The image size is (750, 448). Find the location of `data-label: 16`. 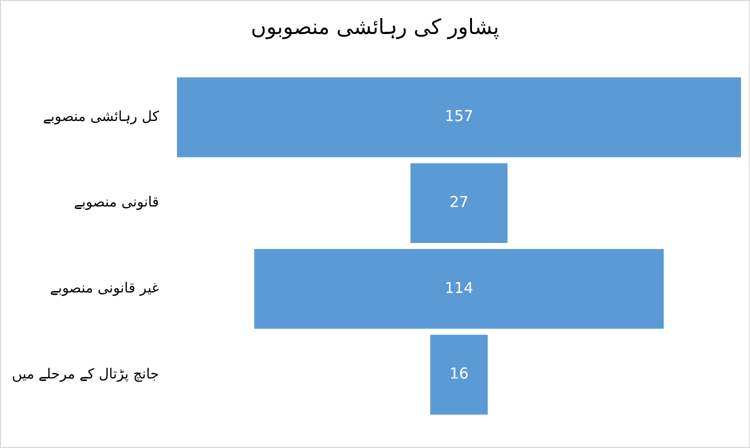

data-label: 16 is located at coordinates (459, 373).